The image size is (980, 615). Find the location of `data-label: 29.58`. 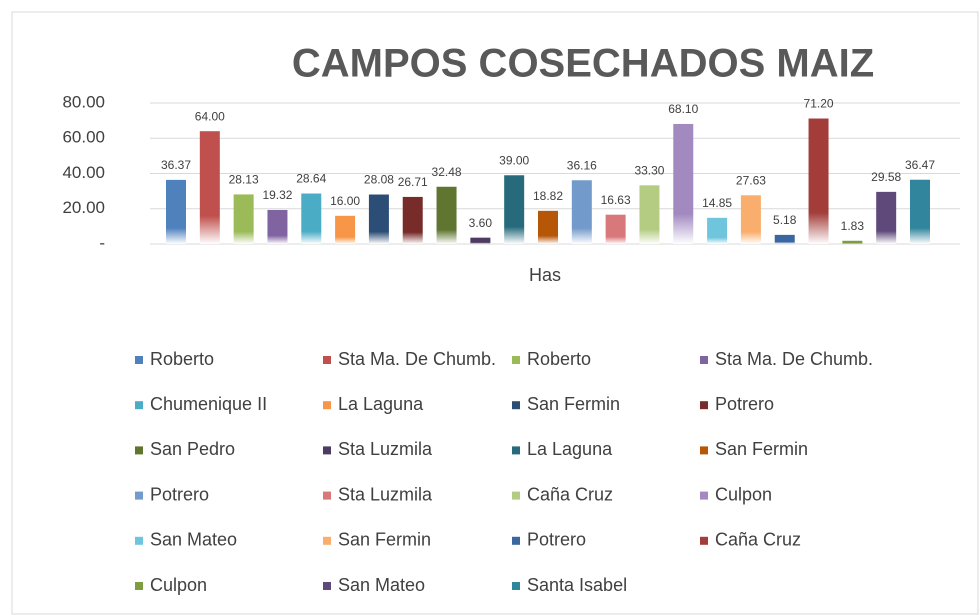

data-label: 29.58 is located at coordinates (886, 177).